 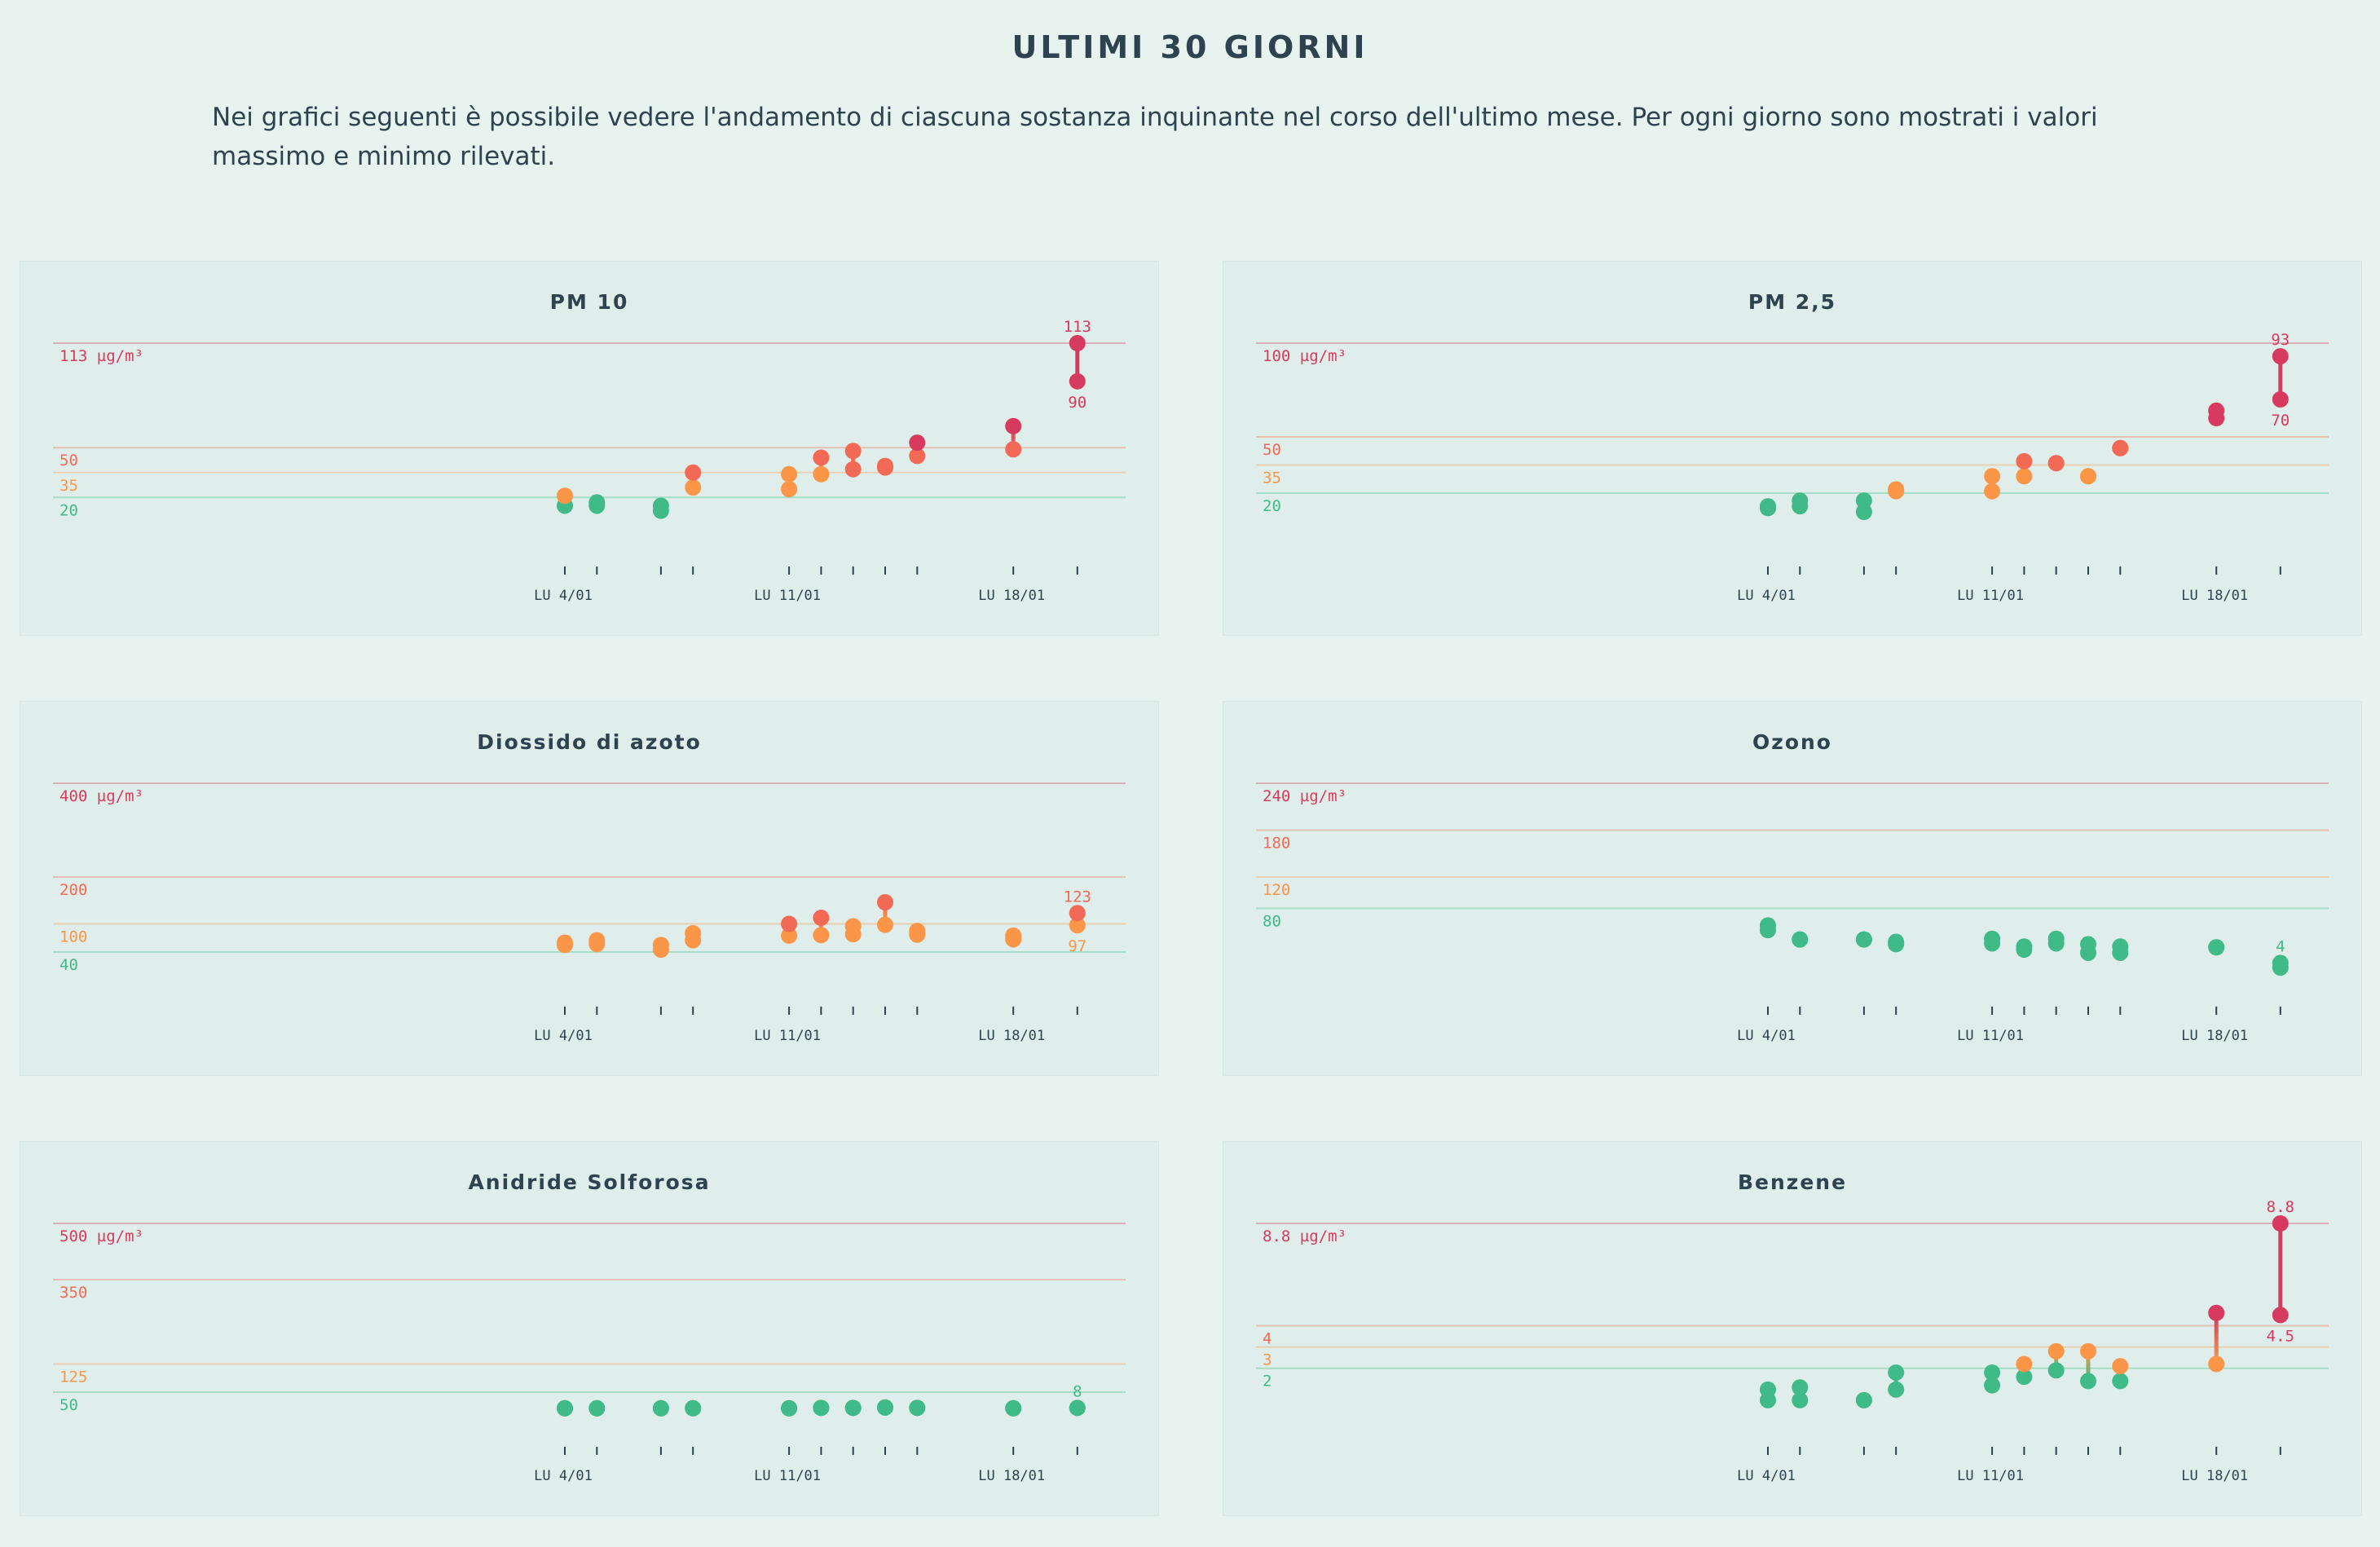 I want to click on threshold-label: 8.8 µg/m³, so click(x=1304, y=1236).